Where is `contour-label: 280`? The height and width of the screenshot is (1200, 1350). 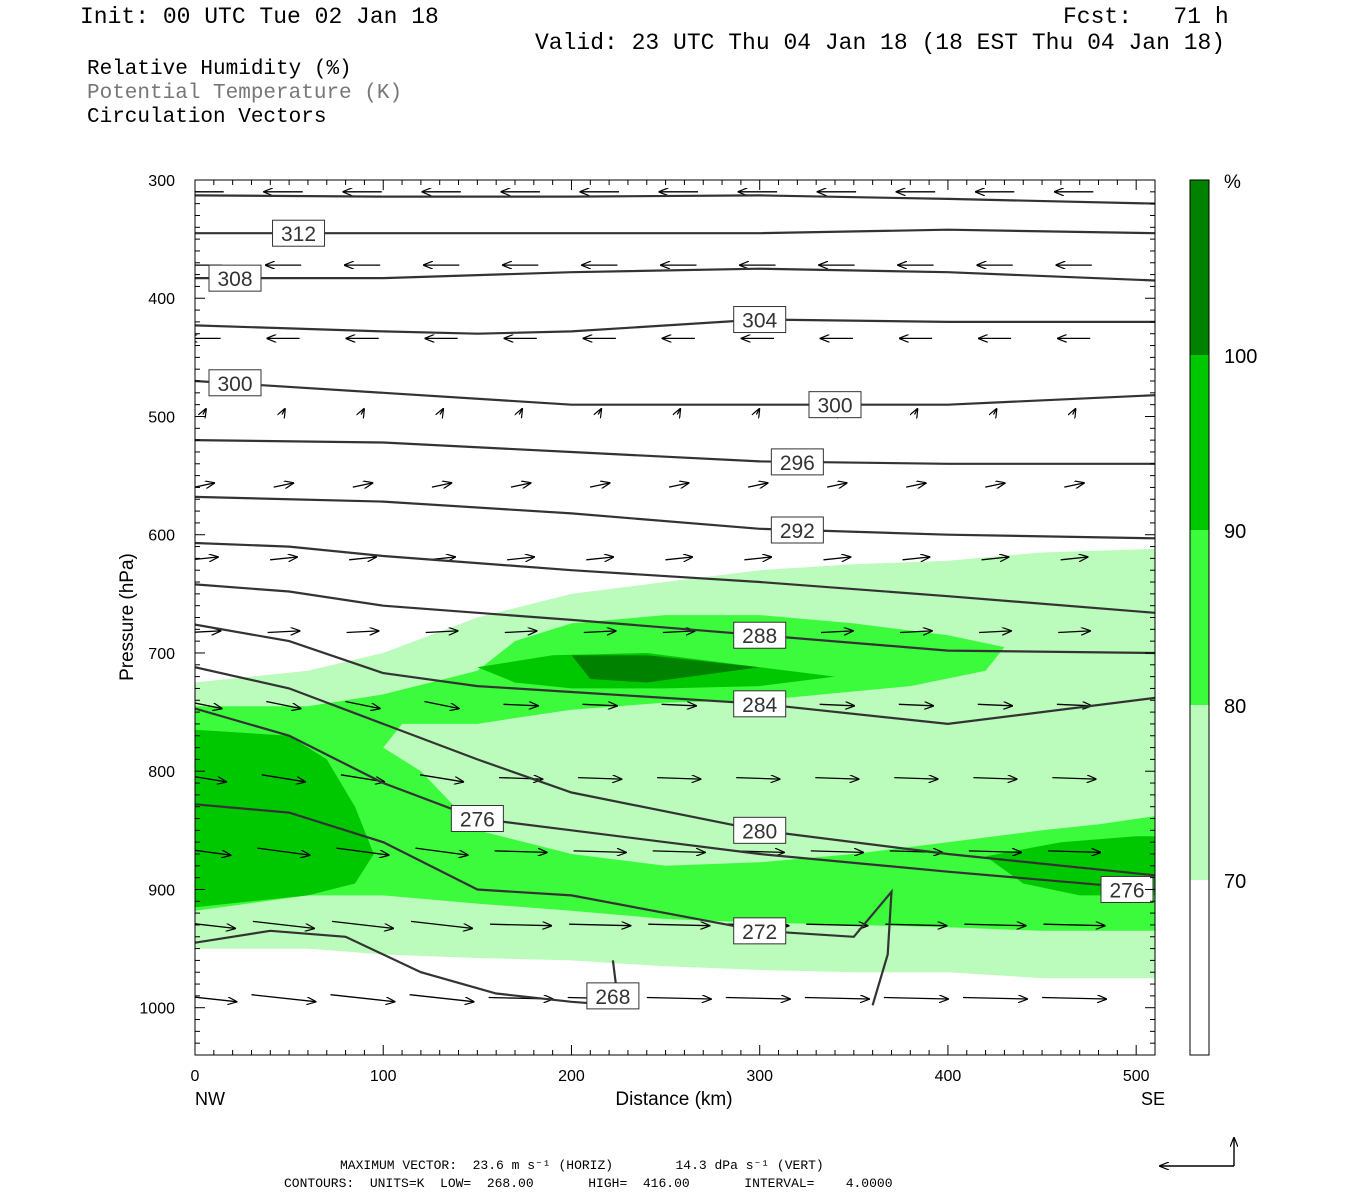
contour-label: 280 is located at coordinates (760, 830).